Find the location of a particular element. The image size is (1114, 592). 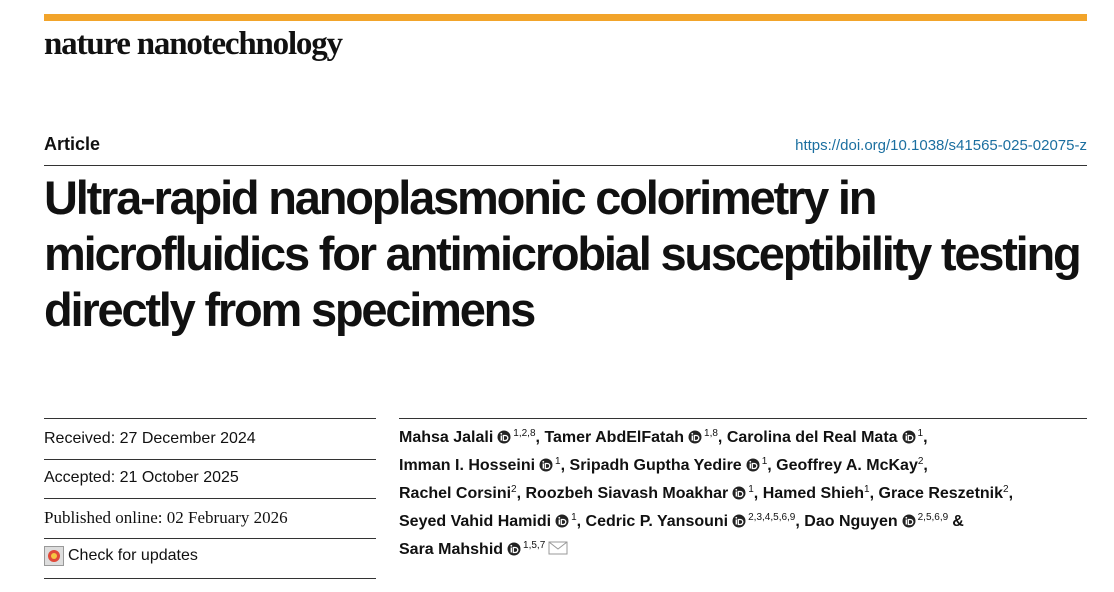

author: Grace Reszetnik2, is located at coordinates (946, 493).